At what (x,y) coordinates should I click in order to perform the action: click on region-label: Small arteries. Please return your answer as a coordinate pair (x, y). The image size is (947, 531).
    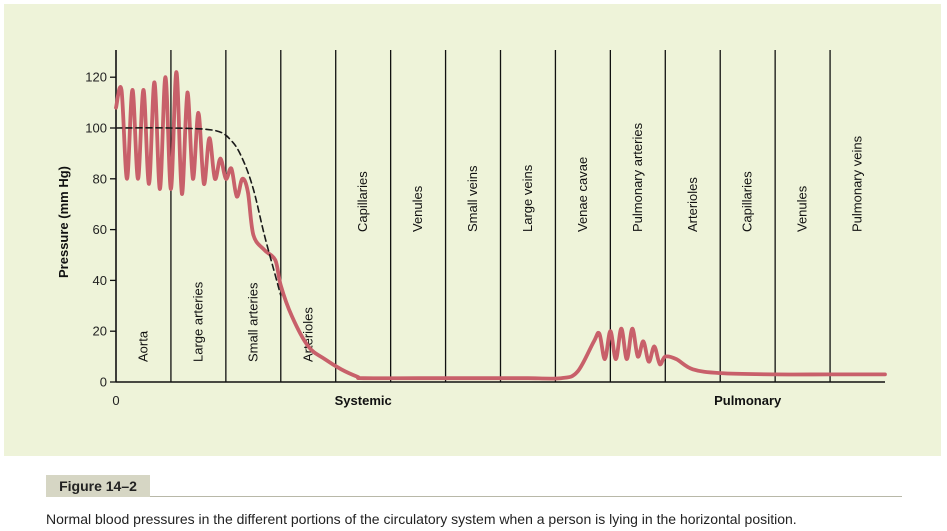
    Looking at the image, I should click on (252, 322).